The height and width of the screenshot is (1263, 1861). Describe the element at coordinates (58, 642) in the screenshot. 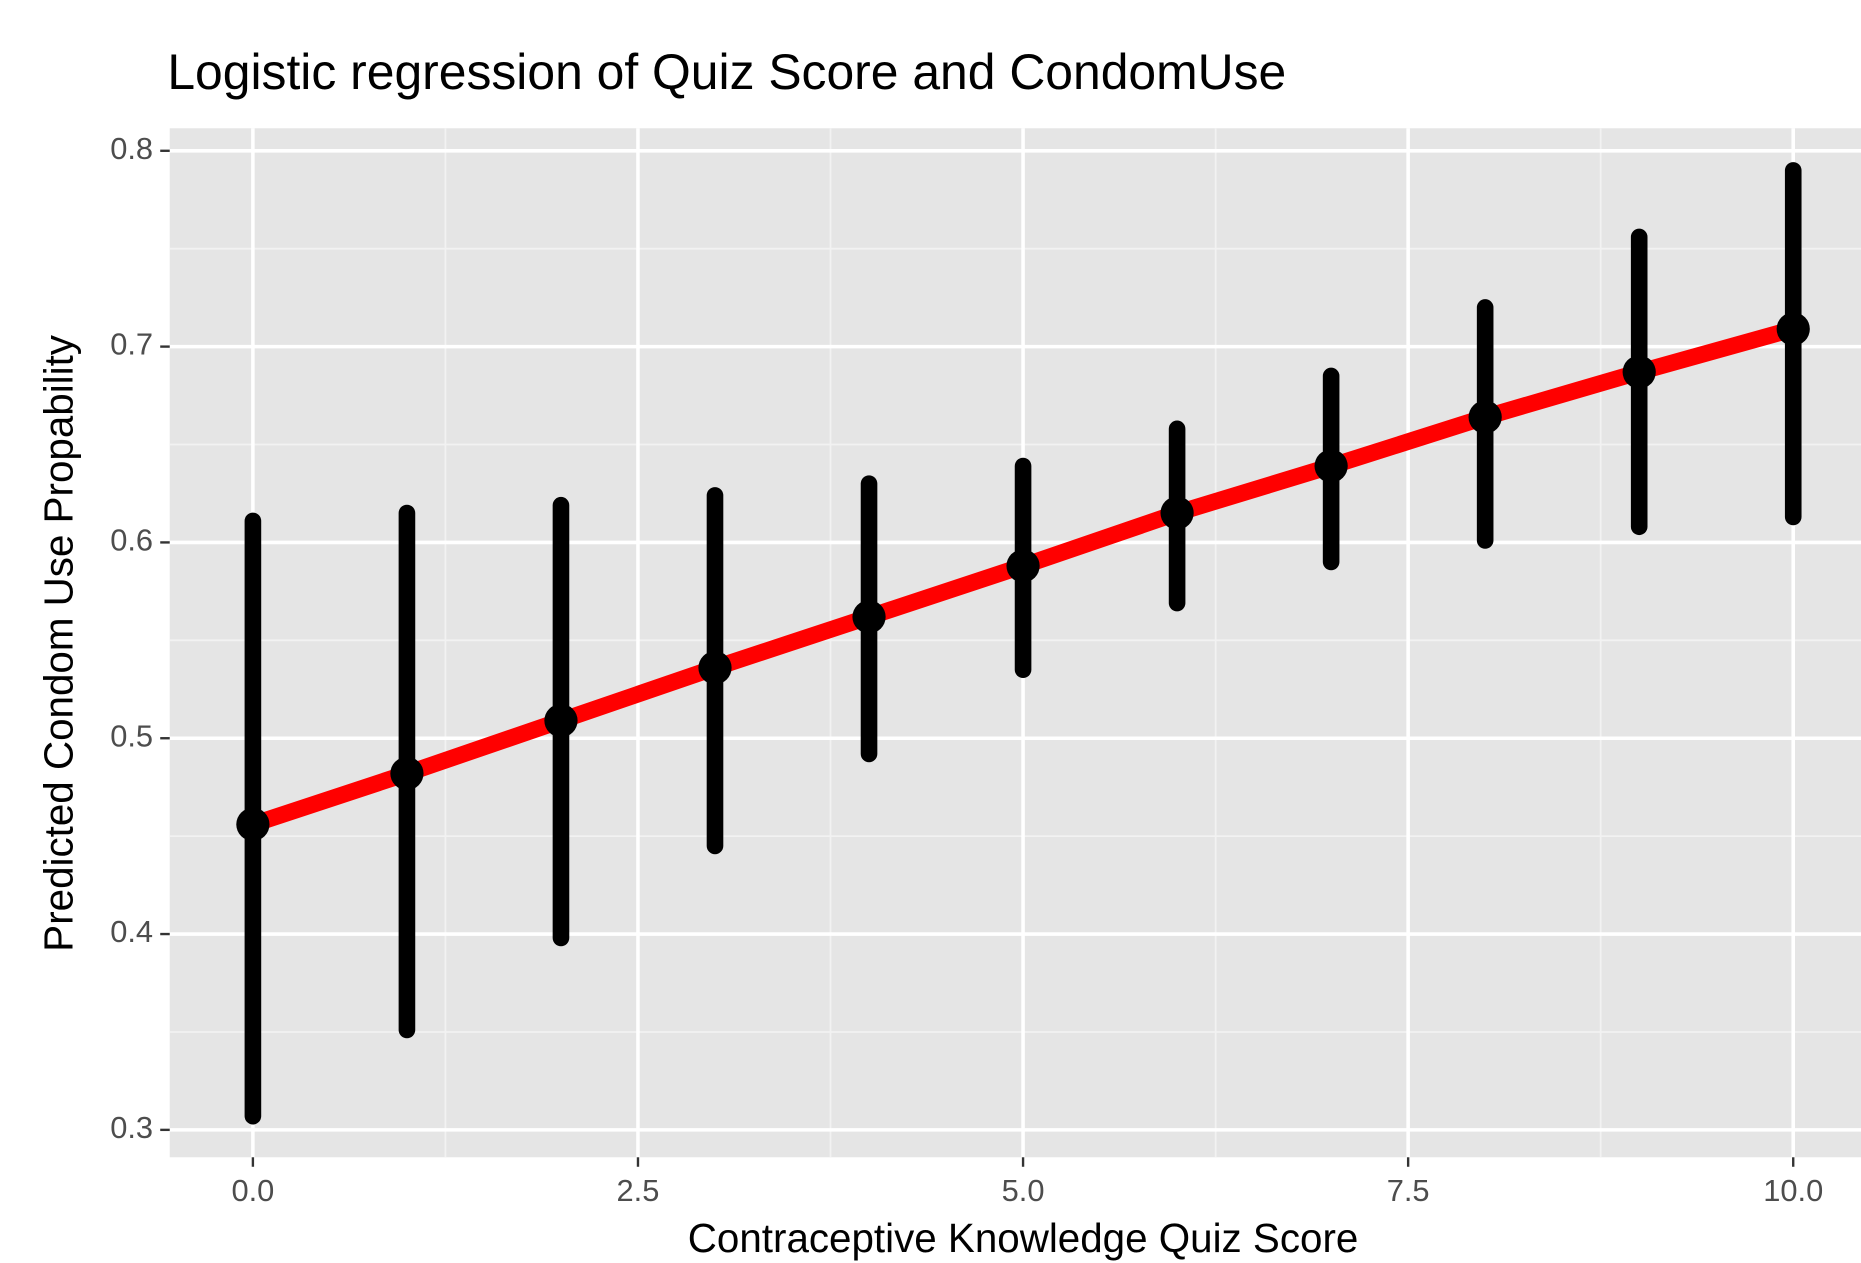

I see `y-axis-title: Predicted Condom Use Propability` at that location.